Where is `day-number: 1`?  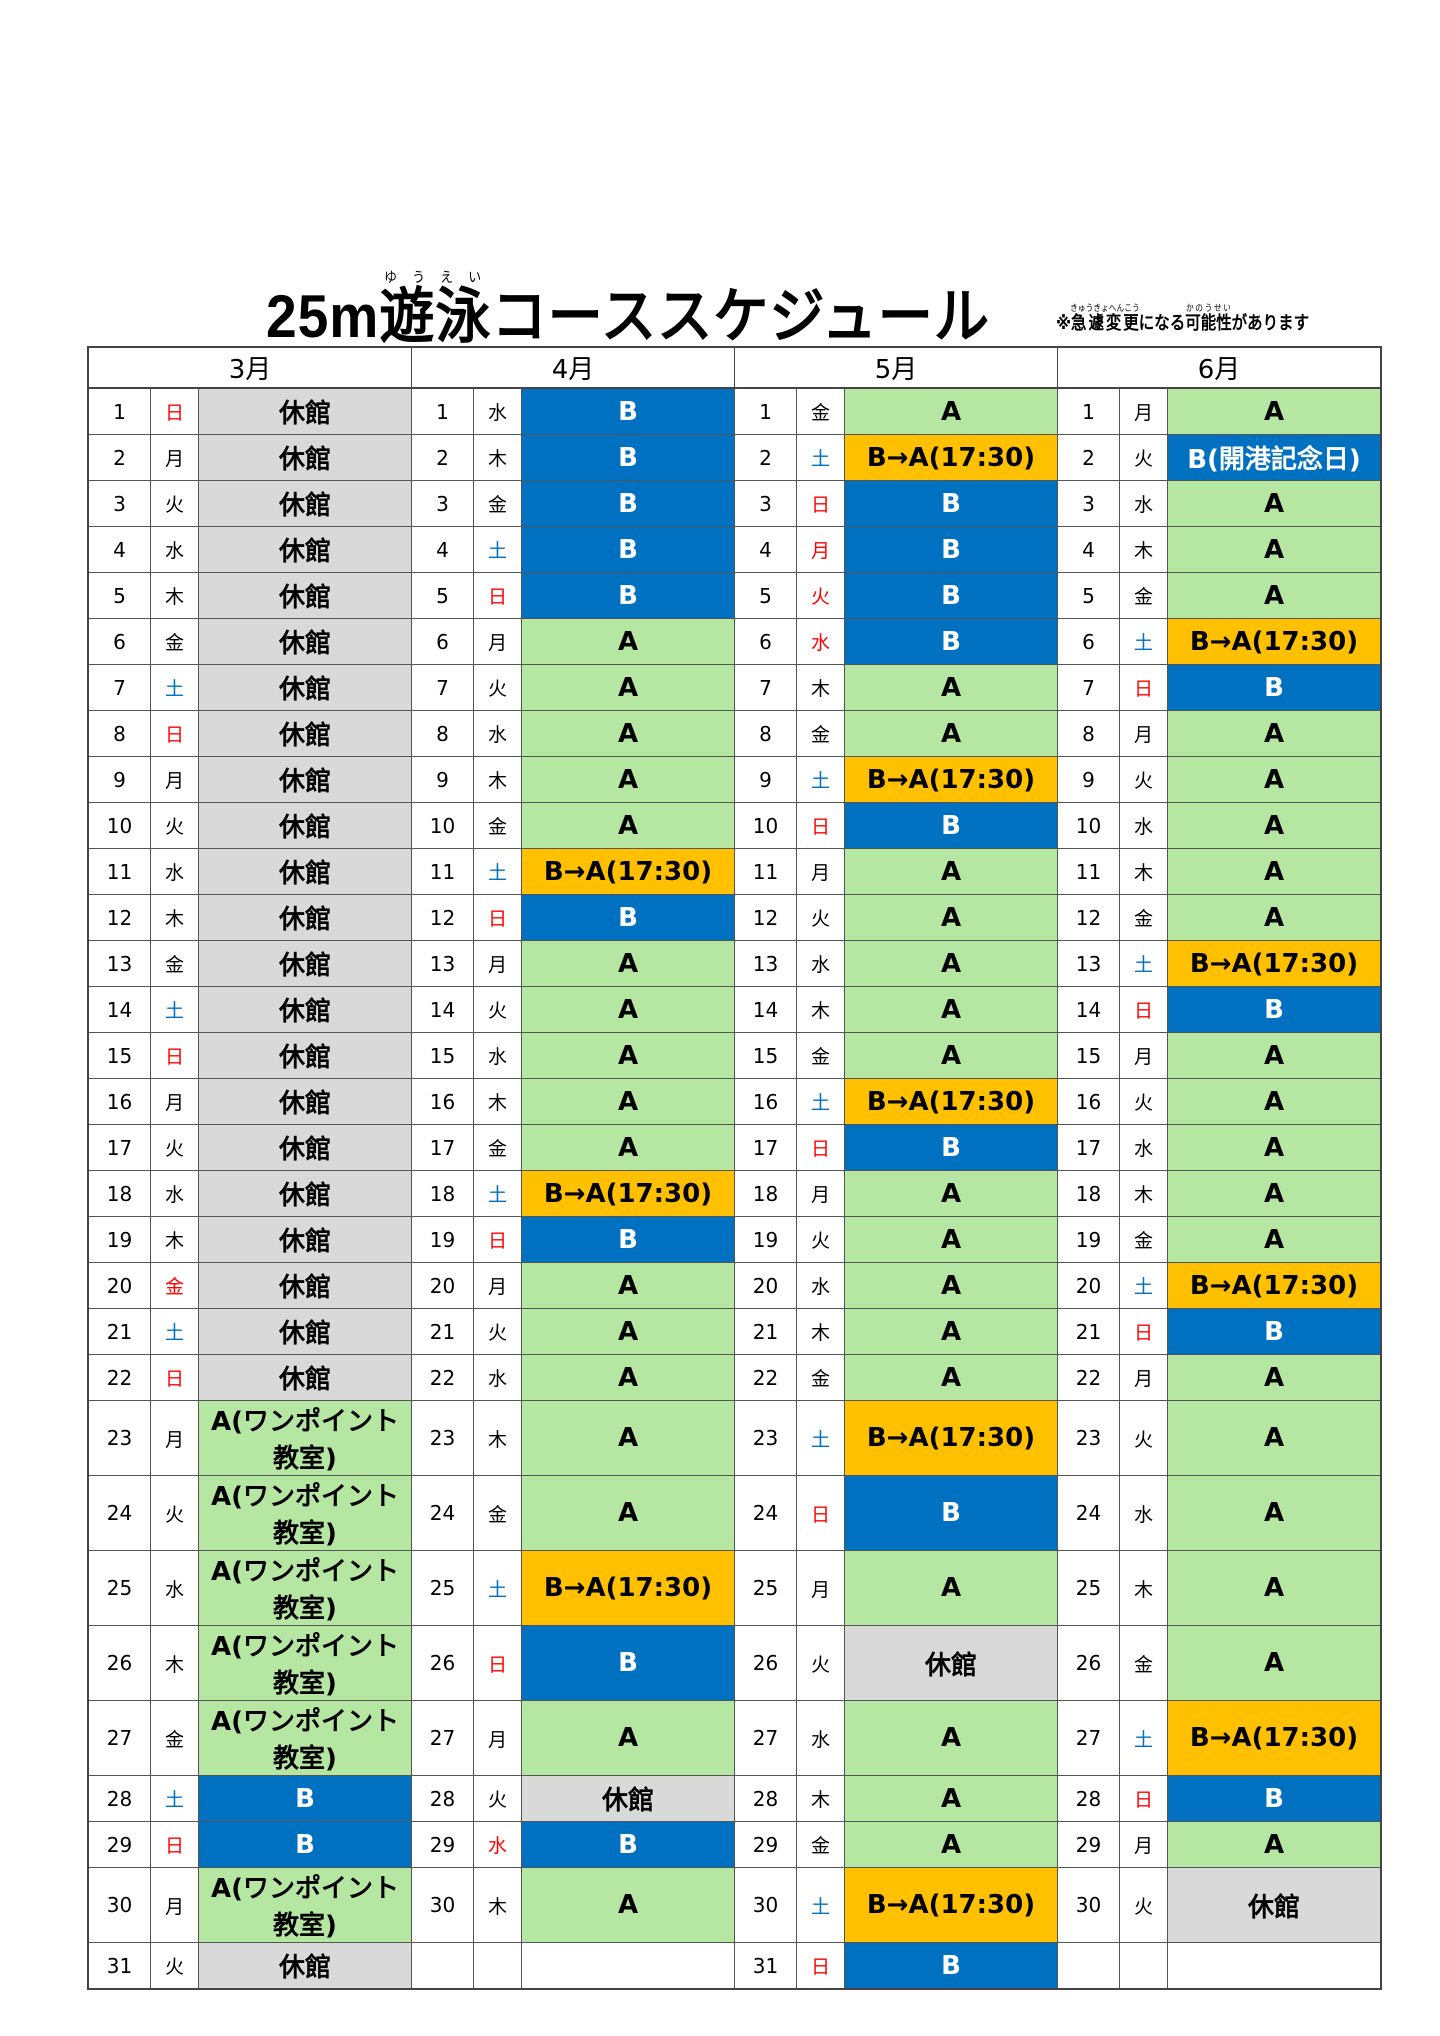 day-number: 1 is located at coordinates (442, 411).